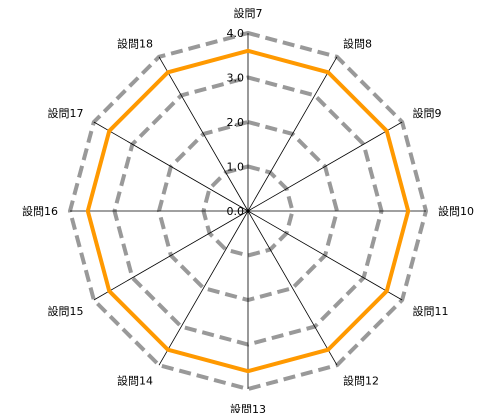 This screenshot has width=479, height=413. What do you see at coordinates (427, 113) in the screenshot?
I see `category-label-2: 設問9` at bounding box center [427, 113].